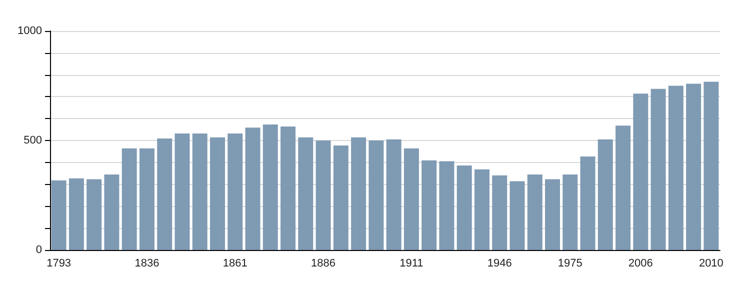 The image size is (750, 300). I want to click on x-tick-label: 1911, so click(412, 264).